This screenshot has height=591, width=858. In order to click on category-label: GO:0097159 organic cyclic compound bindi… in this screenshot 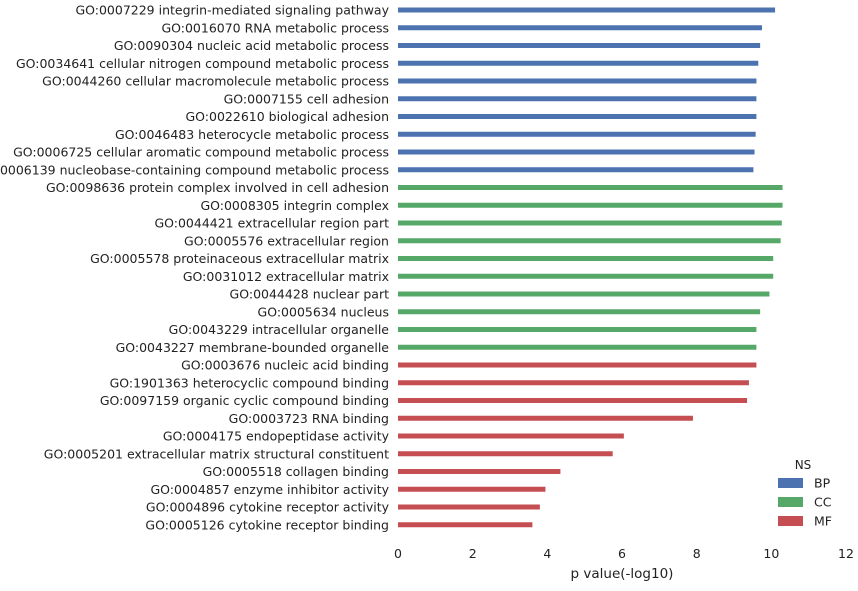, I will do `click(244, 400)`.